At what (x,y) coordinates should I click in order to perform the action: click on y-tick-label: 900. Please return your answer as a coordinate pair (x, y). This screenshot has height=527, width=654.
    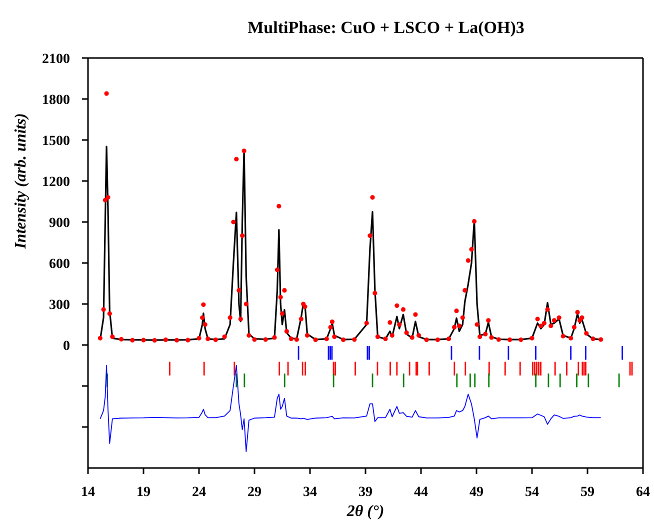
    Looking at the image, I should click on (59, 223).